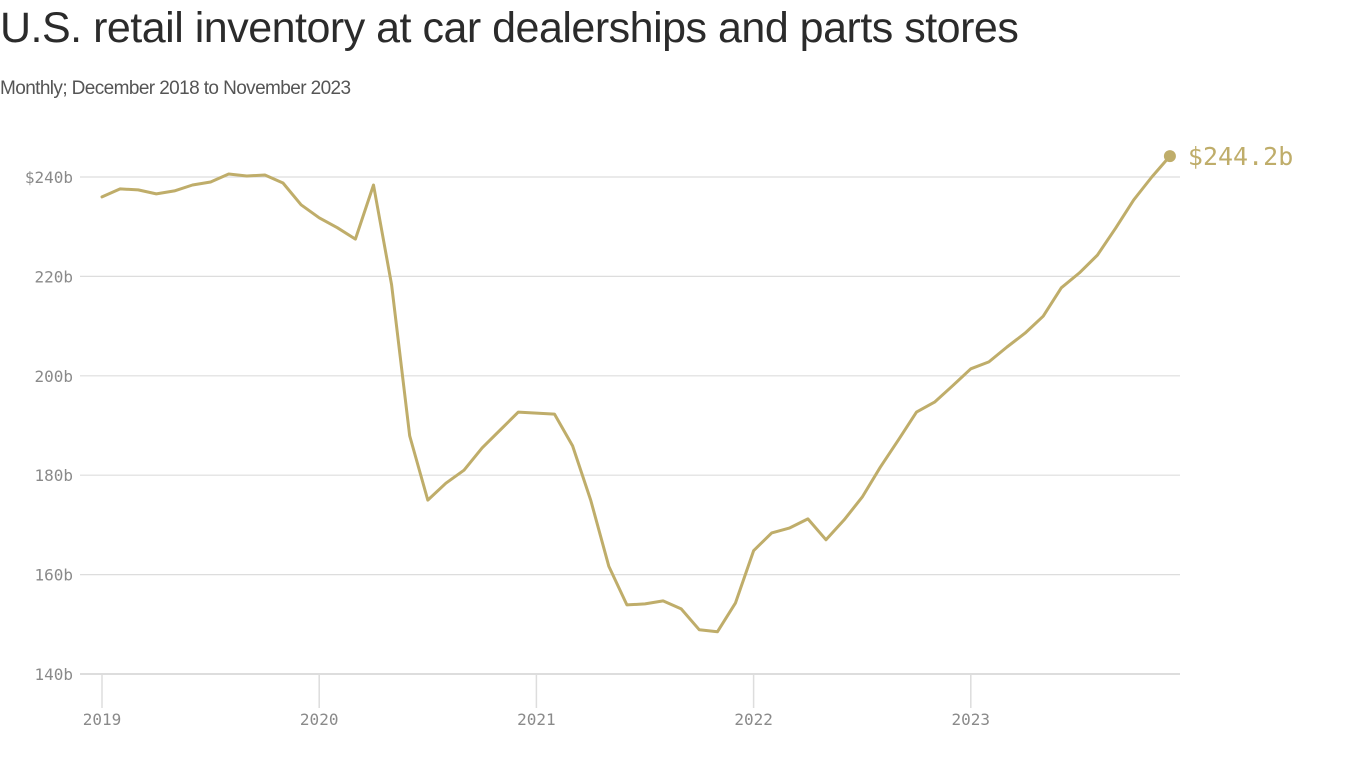 This screenshot has width=1366, height=768. I want to click on x-tick-label: 2020, so click(319, 719).